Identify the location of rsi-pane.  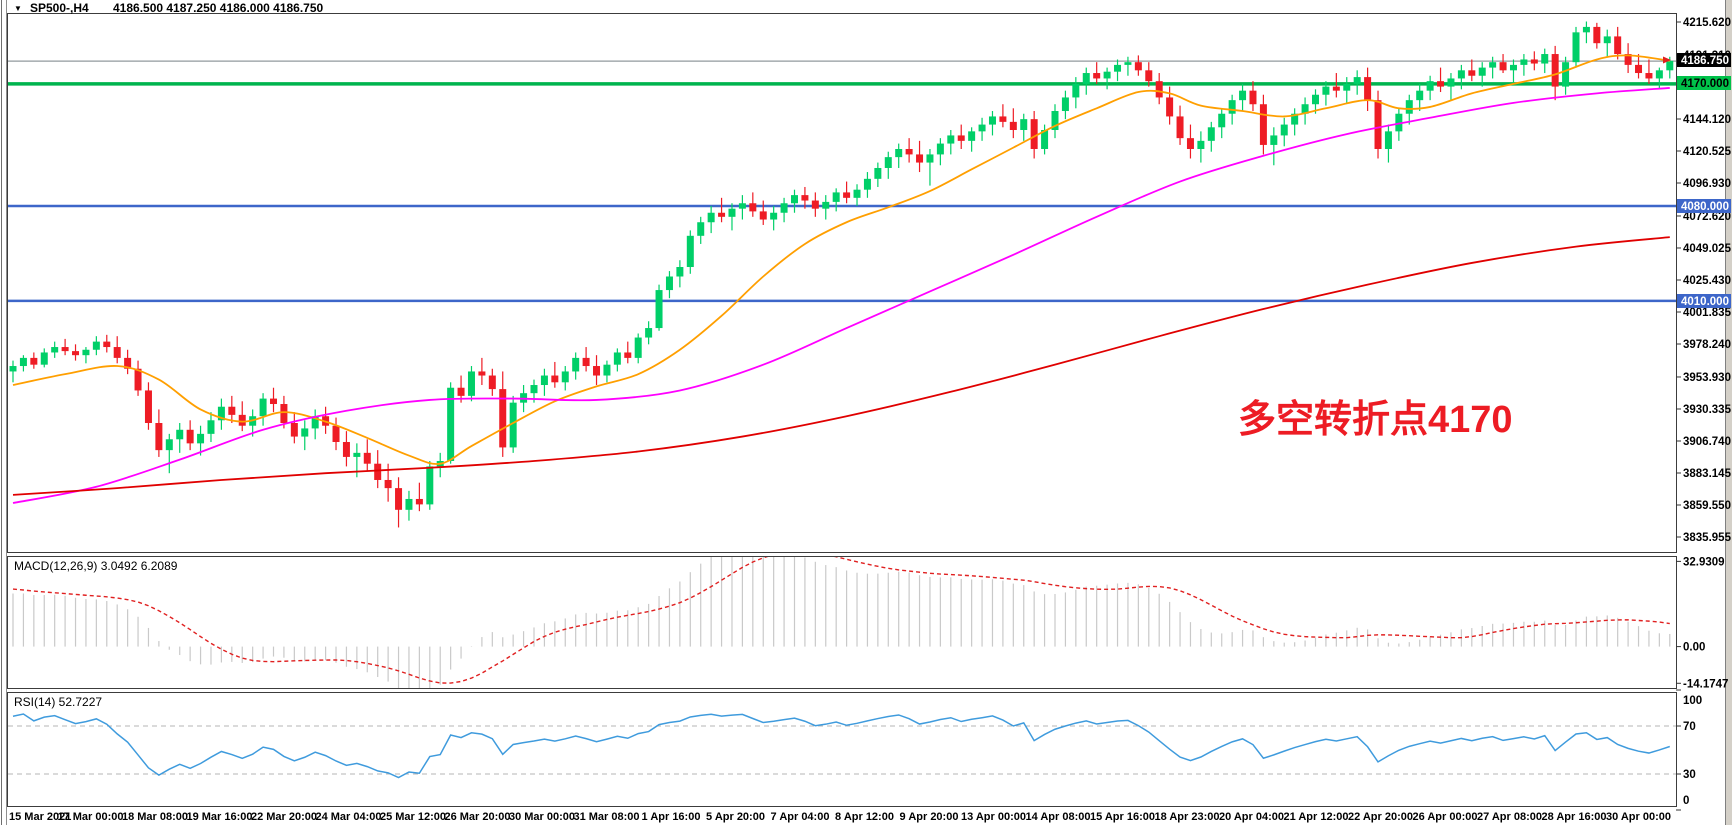
(842, 746).